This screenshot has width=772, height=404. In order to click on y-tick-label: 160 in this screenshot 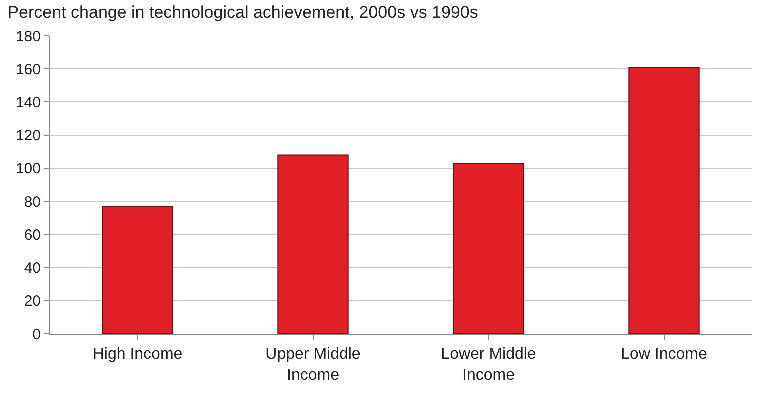, I will do `click(28, 69)`.